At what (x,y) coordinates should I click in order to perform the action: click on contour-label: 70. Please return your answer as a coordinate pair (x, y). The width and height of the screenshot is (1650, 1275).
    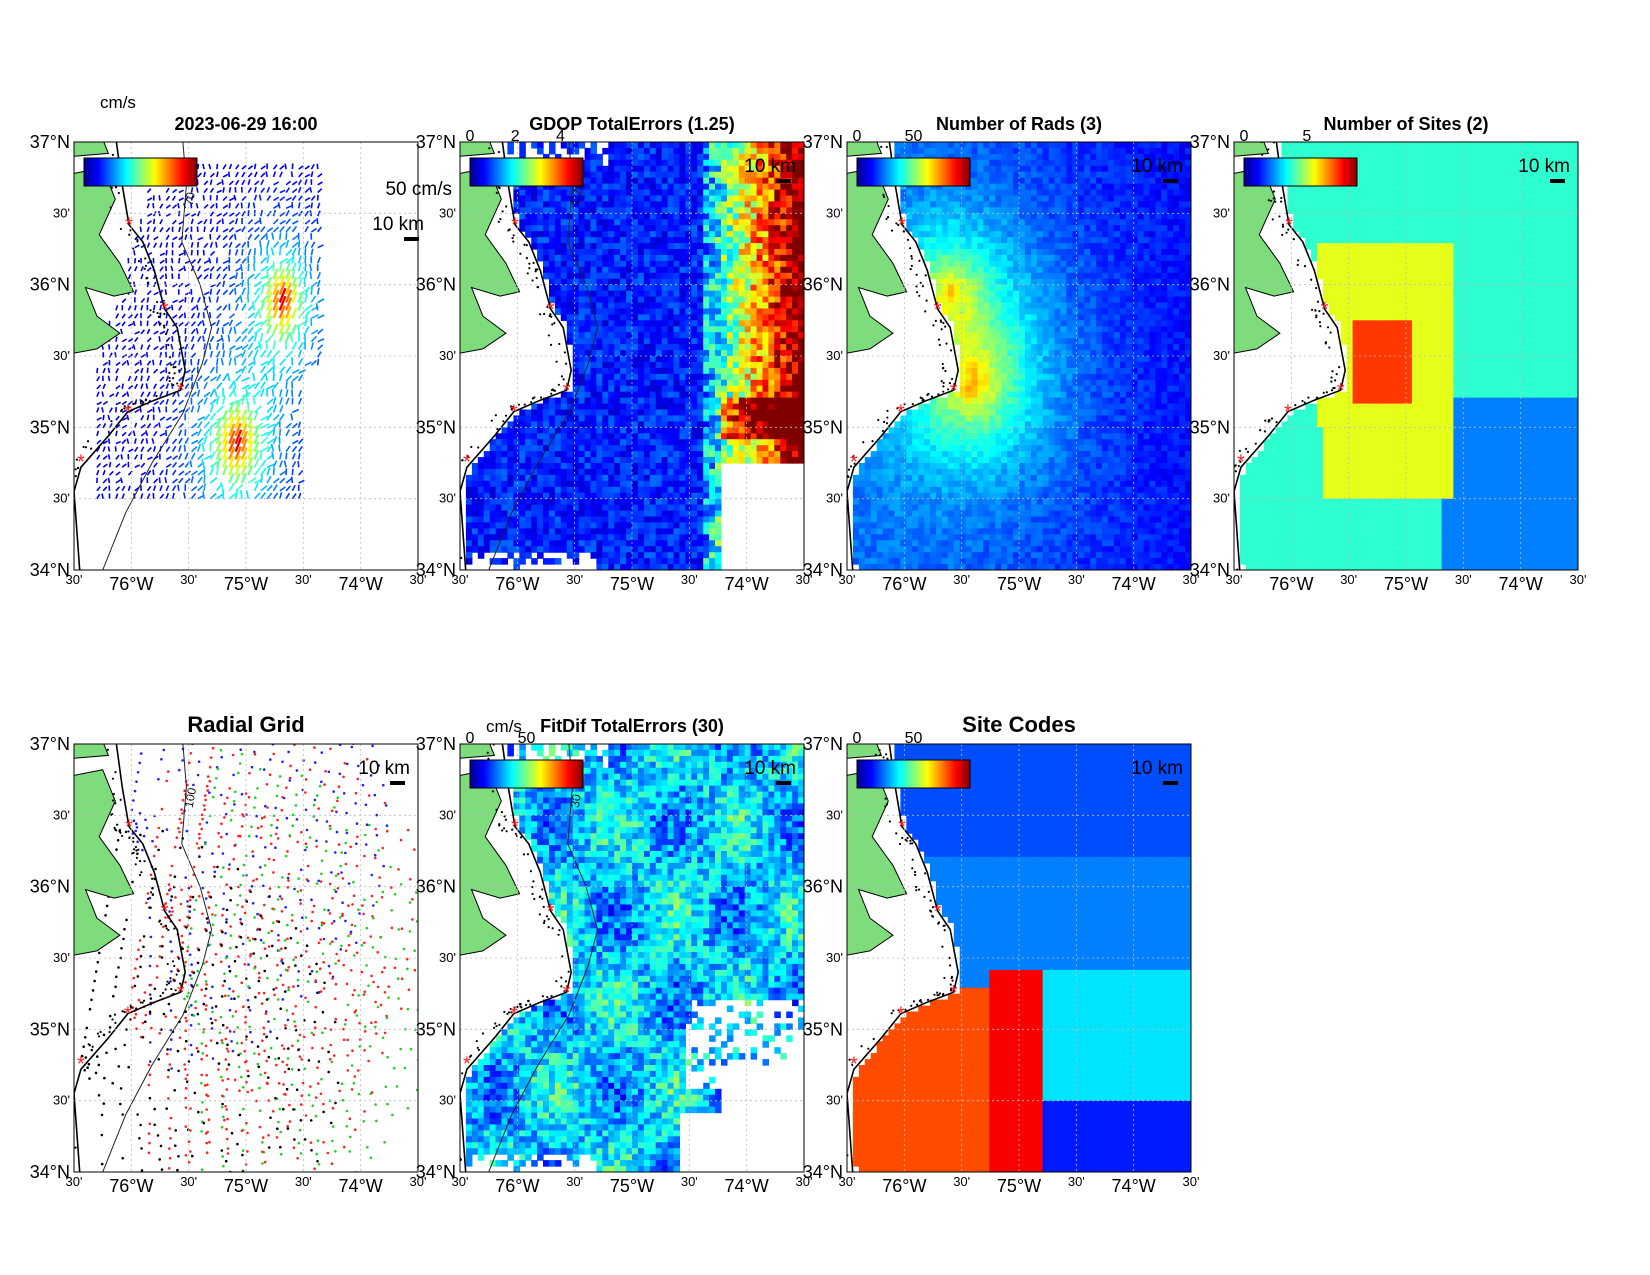
    Looking at the image, I should click on (190, 199).